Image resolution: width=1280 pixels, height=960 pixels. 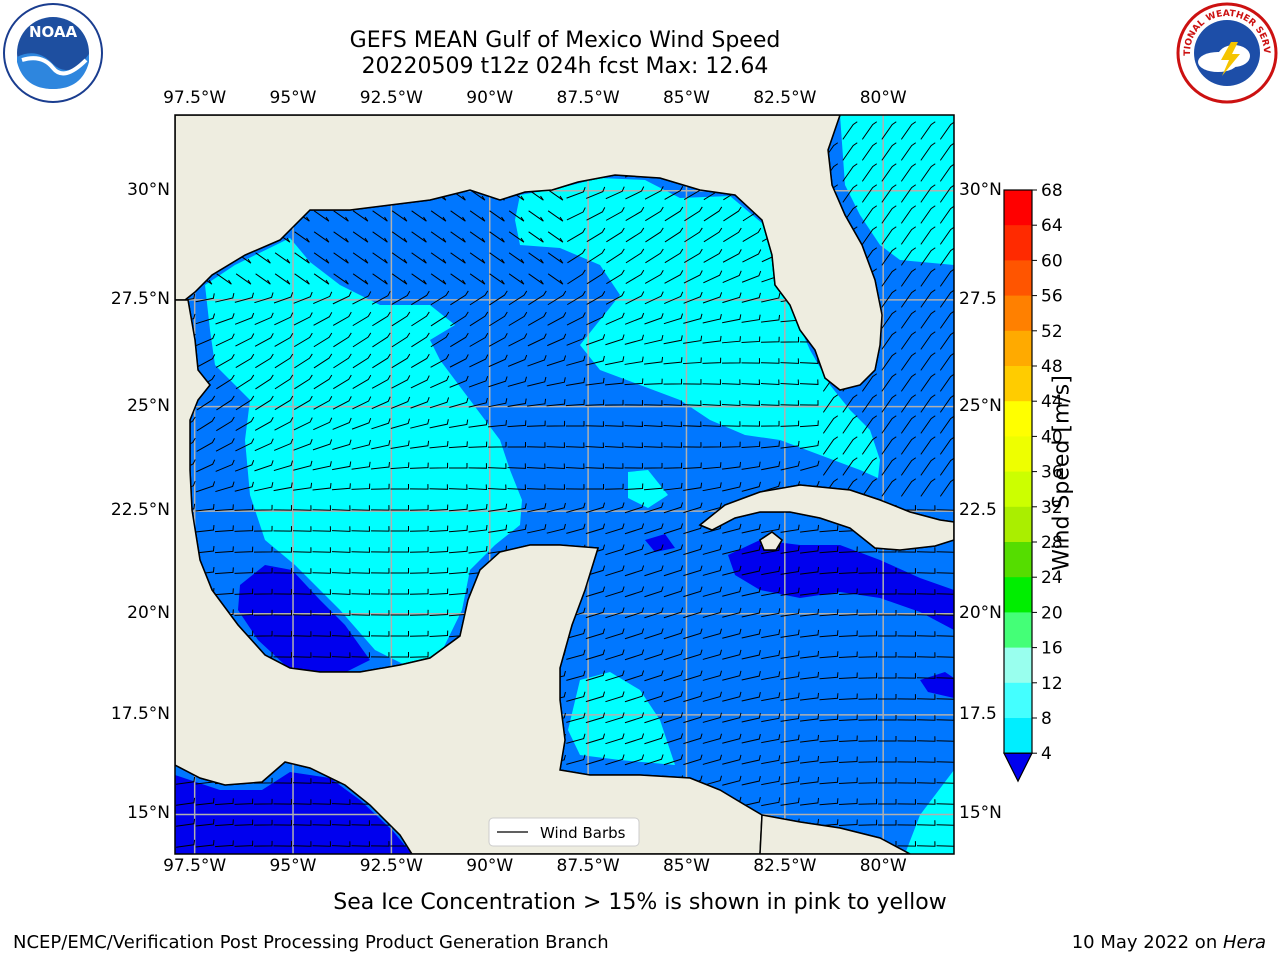 I want to click on lon-tick-bottom-5: 85°W, so click(x=686, y=866).